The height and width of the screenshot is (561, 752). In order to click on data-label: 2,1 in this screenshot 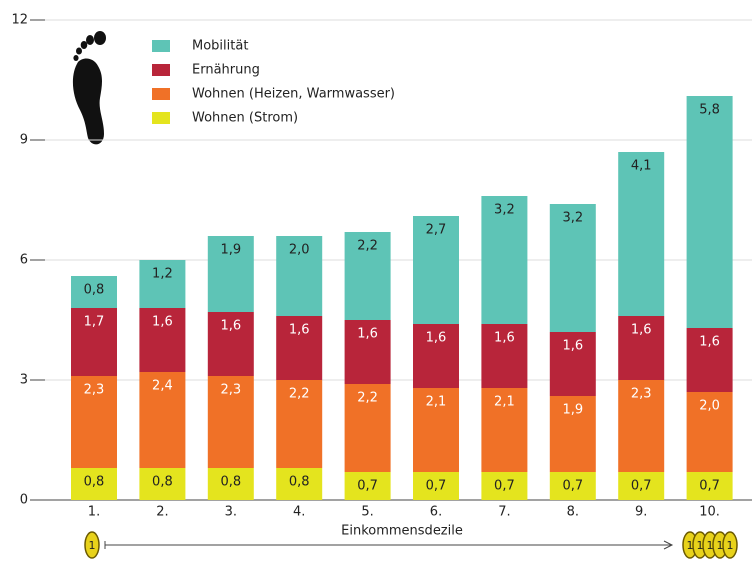, I will do `click(436, 402)`.